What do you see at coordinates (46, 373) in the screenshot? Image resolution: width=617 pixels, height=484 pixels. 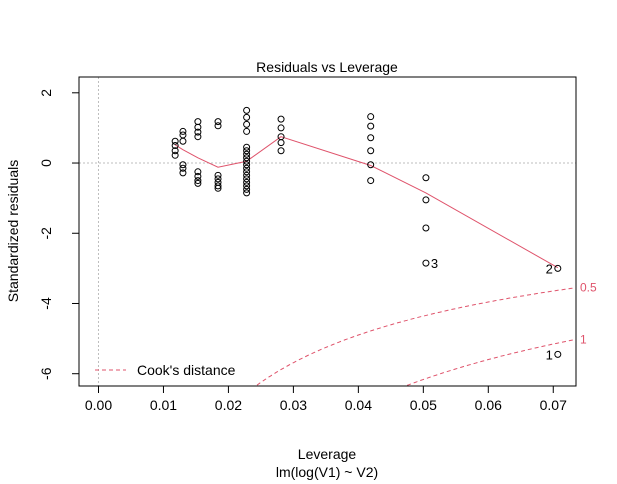 I see `y-tick-label: -6` at bounding box center [46, 373].